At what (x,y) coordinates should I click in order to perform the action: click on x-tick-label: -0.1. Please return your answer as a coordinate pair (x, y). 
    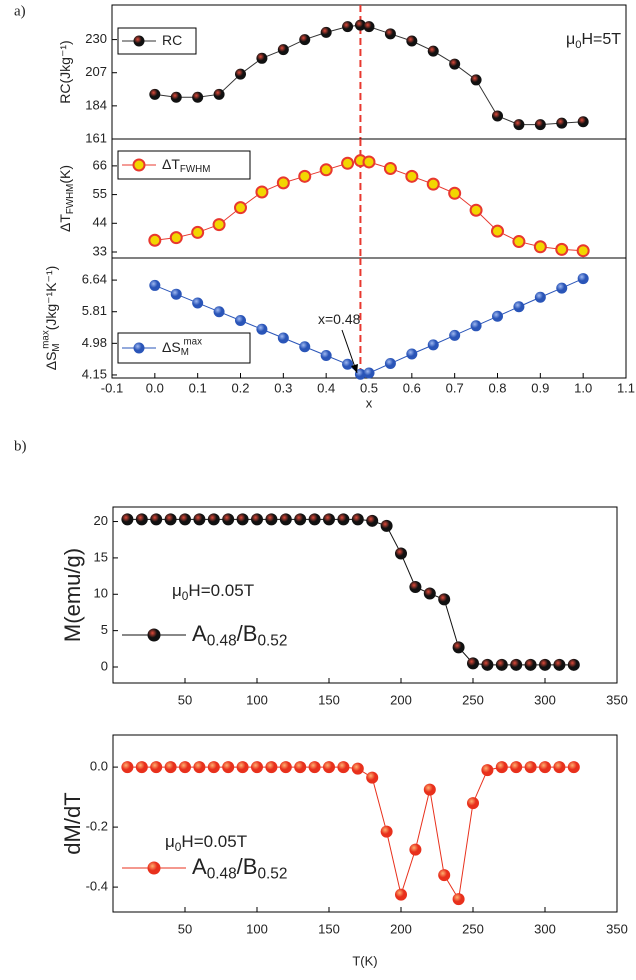
    Looking at the image, I should click on (112, 387).